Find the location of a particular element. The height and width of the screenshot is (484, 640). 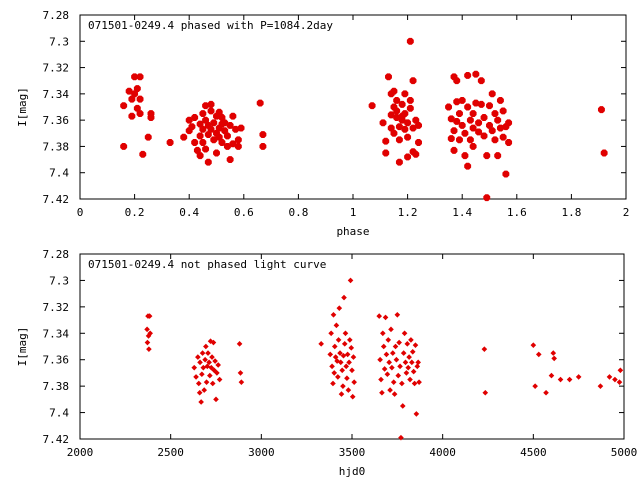

phased-y-tick-label: 7.28 is located at coordinates (56, 15).